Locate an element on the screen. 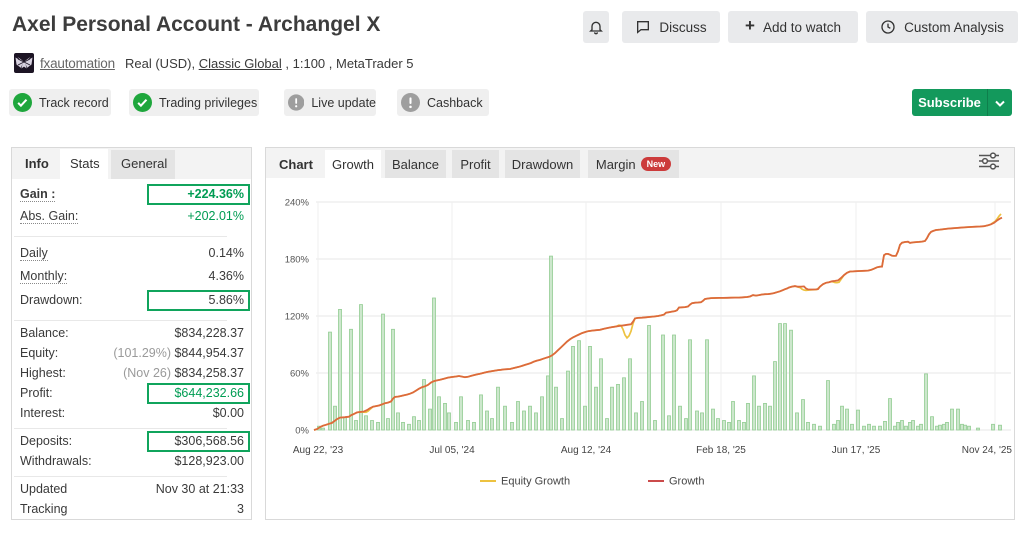 The width and height of the screenshot is (1024, 533). svg-text: Jun 17, '25 is located at coordinates (856, 450).